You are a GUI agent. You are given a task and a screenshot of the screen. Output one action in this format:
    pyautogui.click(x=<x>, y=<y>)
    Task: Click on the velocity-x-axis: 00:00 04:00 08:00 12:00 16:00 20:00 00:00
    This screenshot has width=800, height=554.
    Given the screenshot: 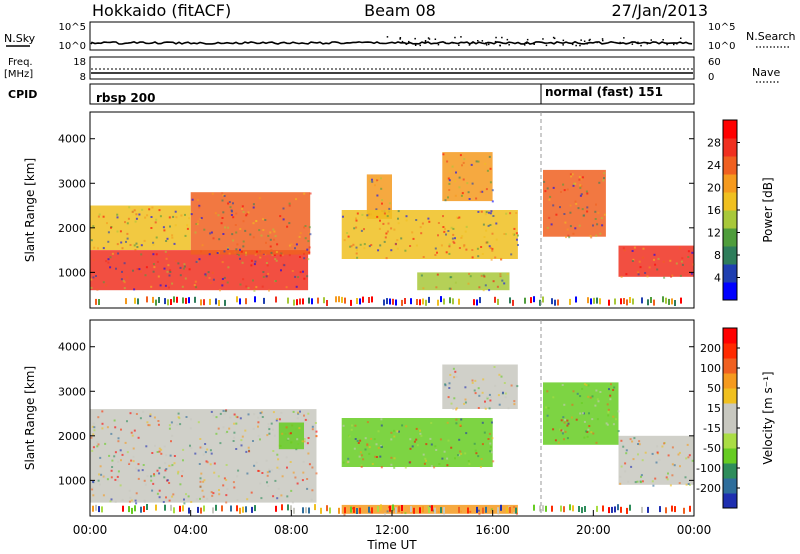 What is the action you would take?
    pyautogui.click(x=392, y=523)
    